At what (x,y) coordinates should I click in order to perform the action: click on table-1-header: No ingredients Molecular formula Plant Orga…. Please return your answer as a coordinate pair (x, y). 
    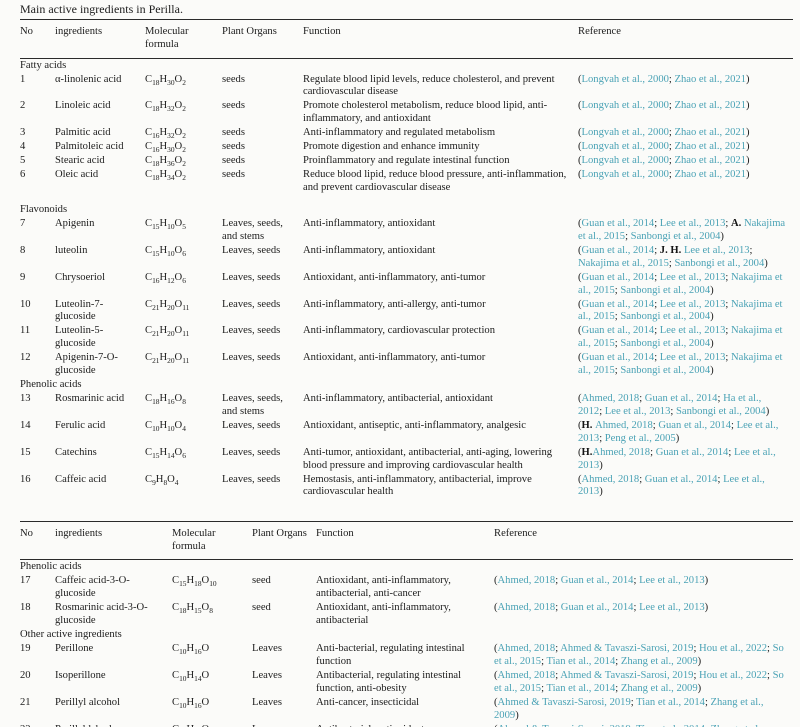
    Looking at the image, I should click on (406, 39).